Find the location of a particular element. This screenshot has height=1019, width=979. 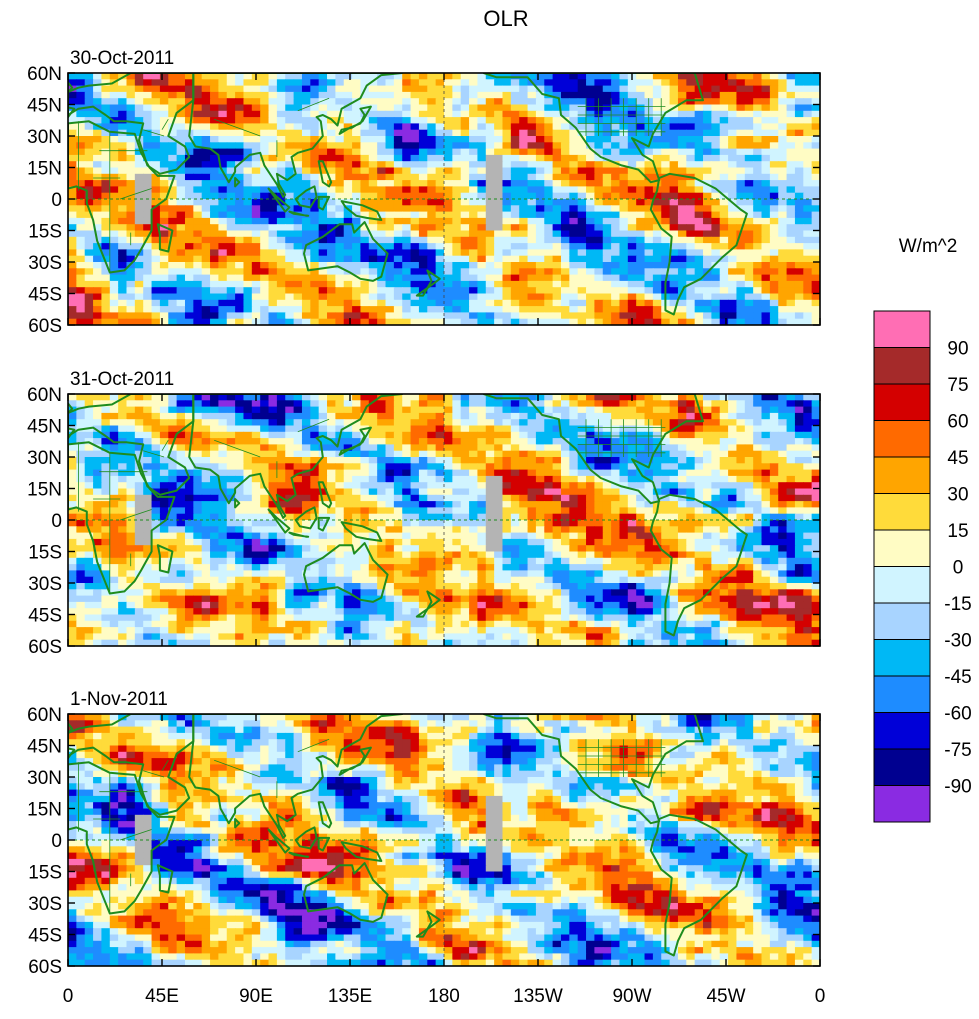

chart-title: OLR is located at coordinates (505, 18).